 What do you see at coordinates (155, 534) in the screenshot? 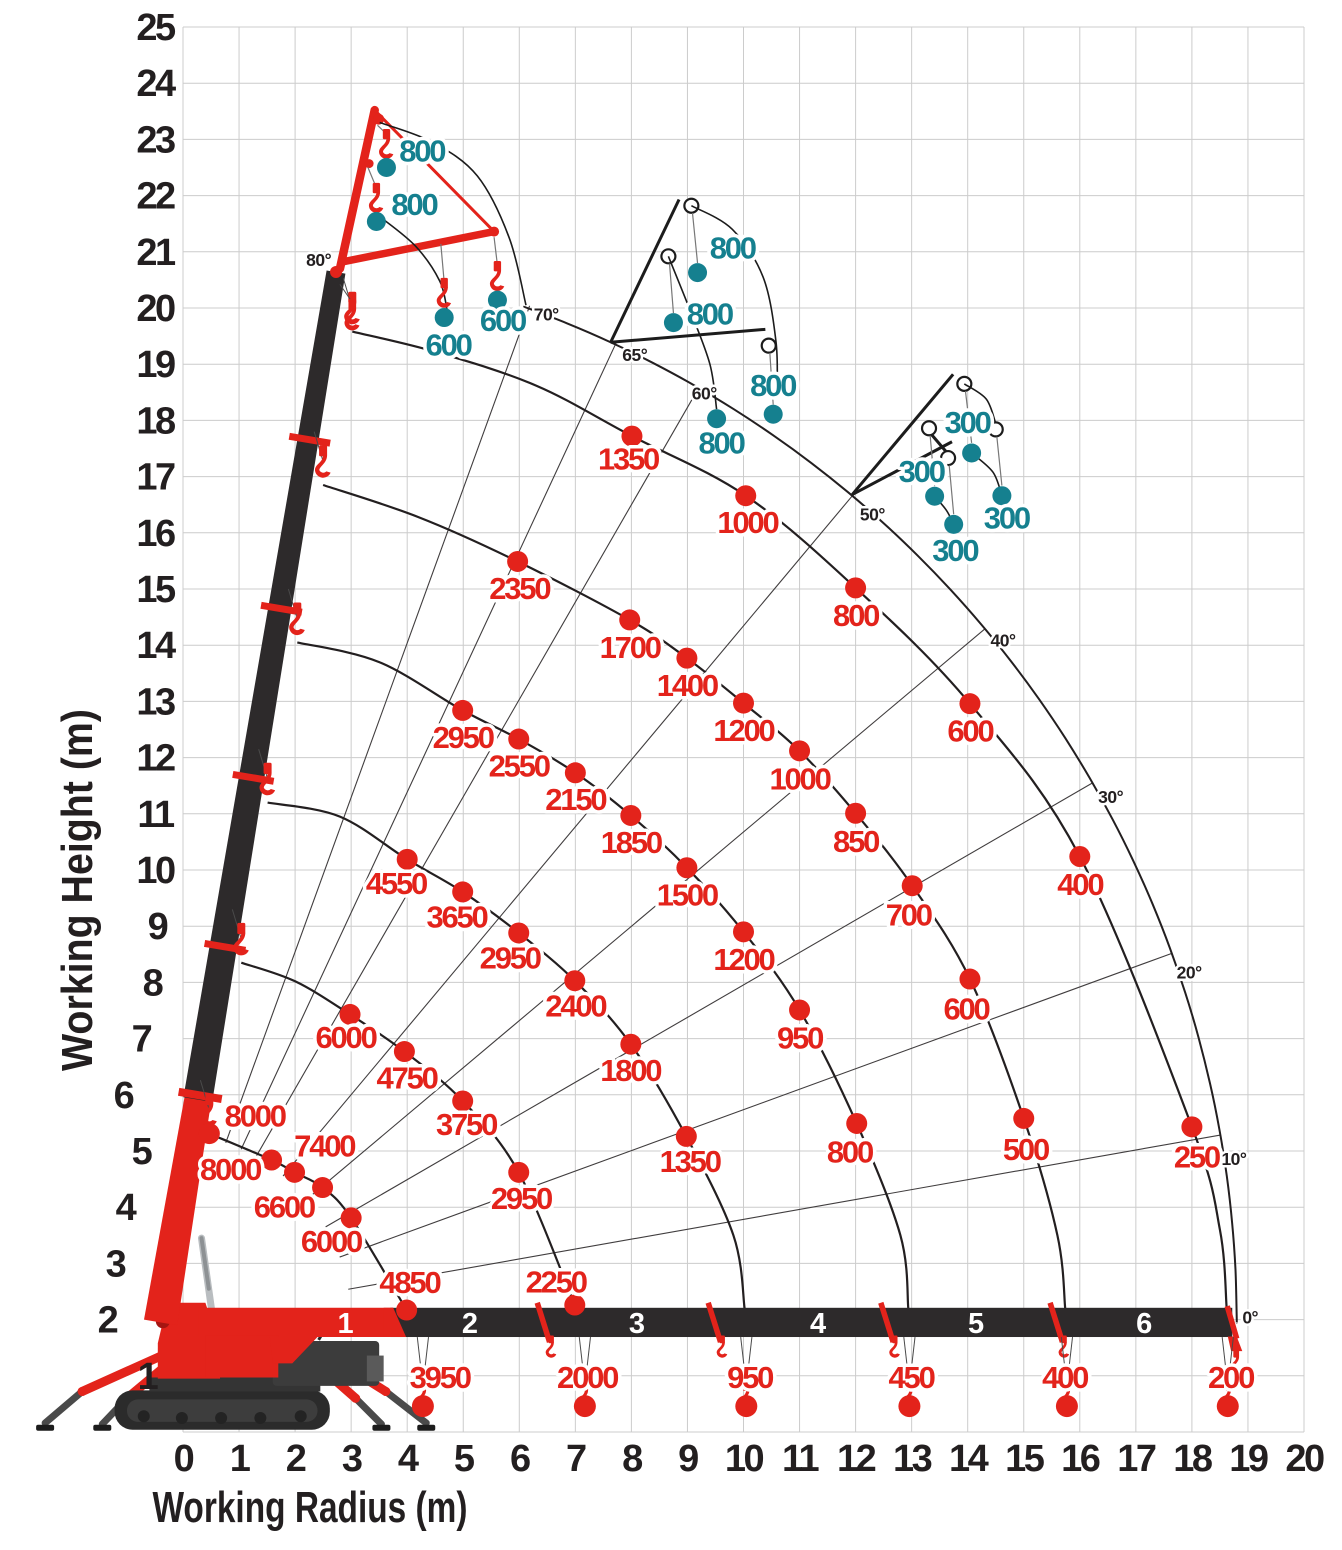
I see `y-tick-label: 16` at bounding box center [155, 534].